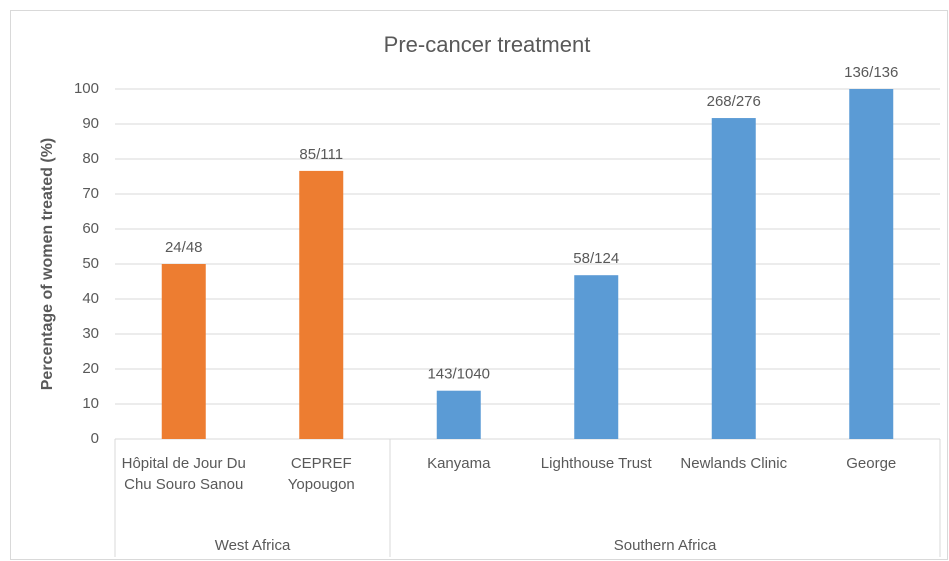  I want to click on y-tick-label: 10, so click(90, 403).